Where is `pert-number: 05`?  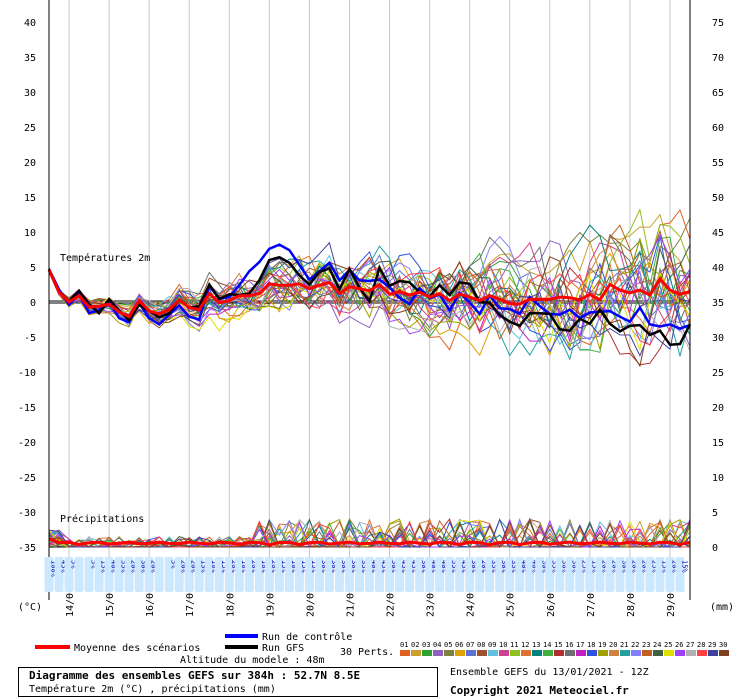 pert-number: 05 is located at coordinates (448, 645).